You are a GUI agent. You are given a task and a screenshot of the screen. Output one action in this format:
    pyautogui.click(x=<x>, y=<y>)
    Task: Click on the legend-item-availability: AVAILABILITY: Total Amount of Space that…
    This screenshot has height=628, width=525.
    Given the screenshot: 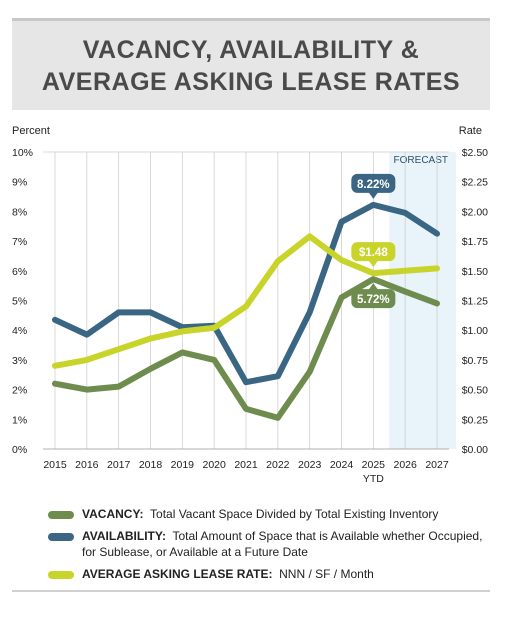 What is the action you would take?
    pyautogui.click(x=268, y=544)
    